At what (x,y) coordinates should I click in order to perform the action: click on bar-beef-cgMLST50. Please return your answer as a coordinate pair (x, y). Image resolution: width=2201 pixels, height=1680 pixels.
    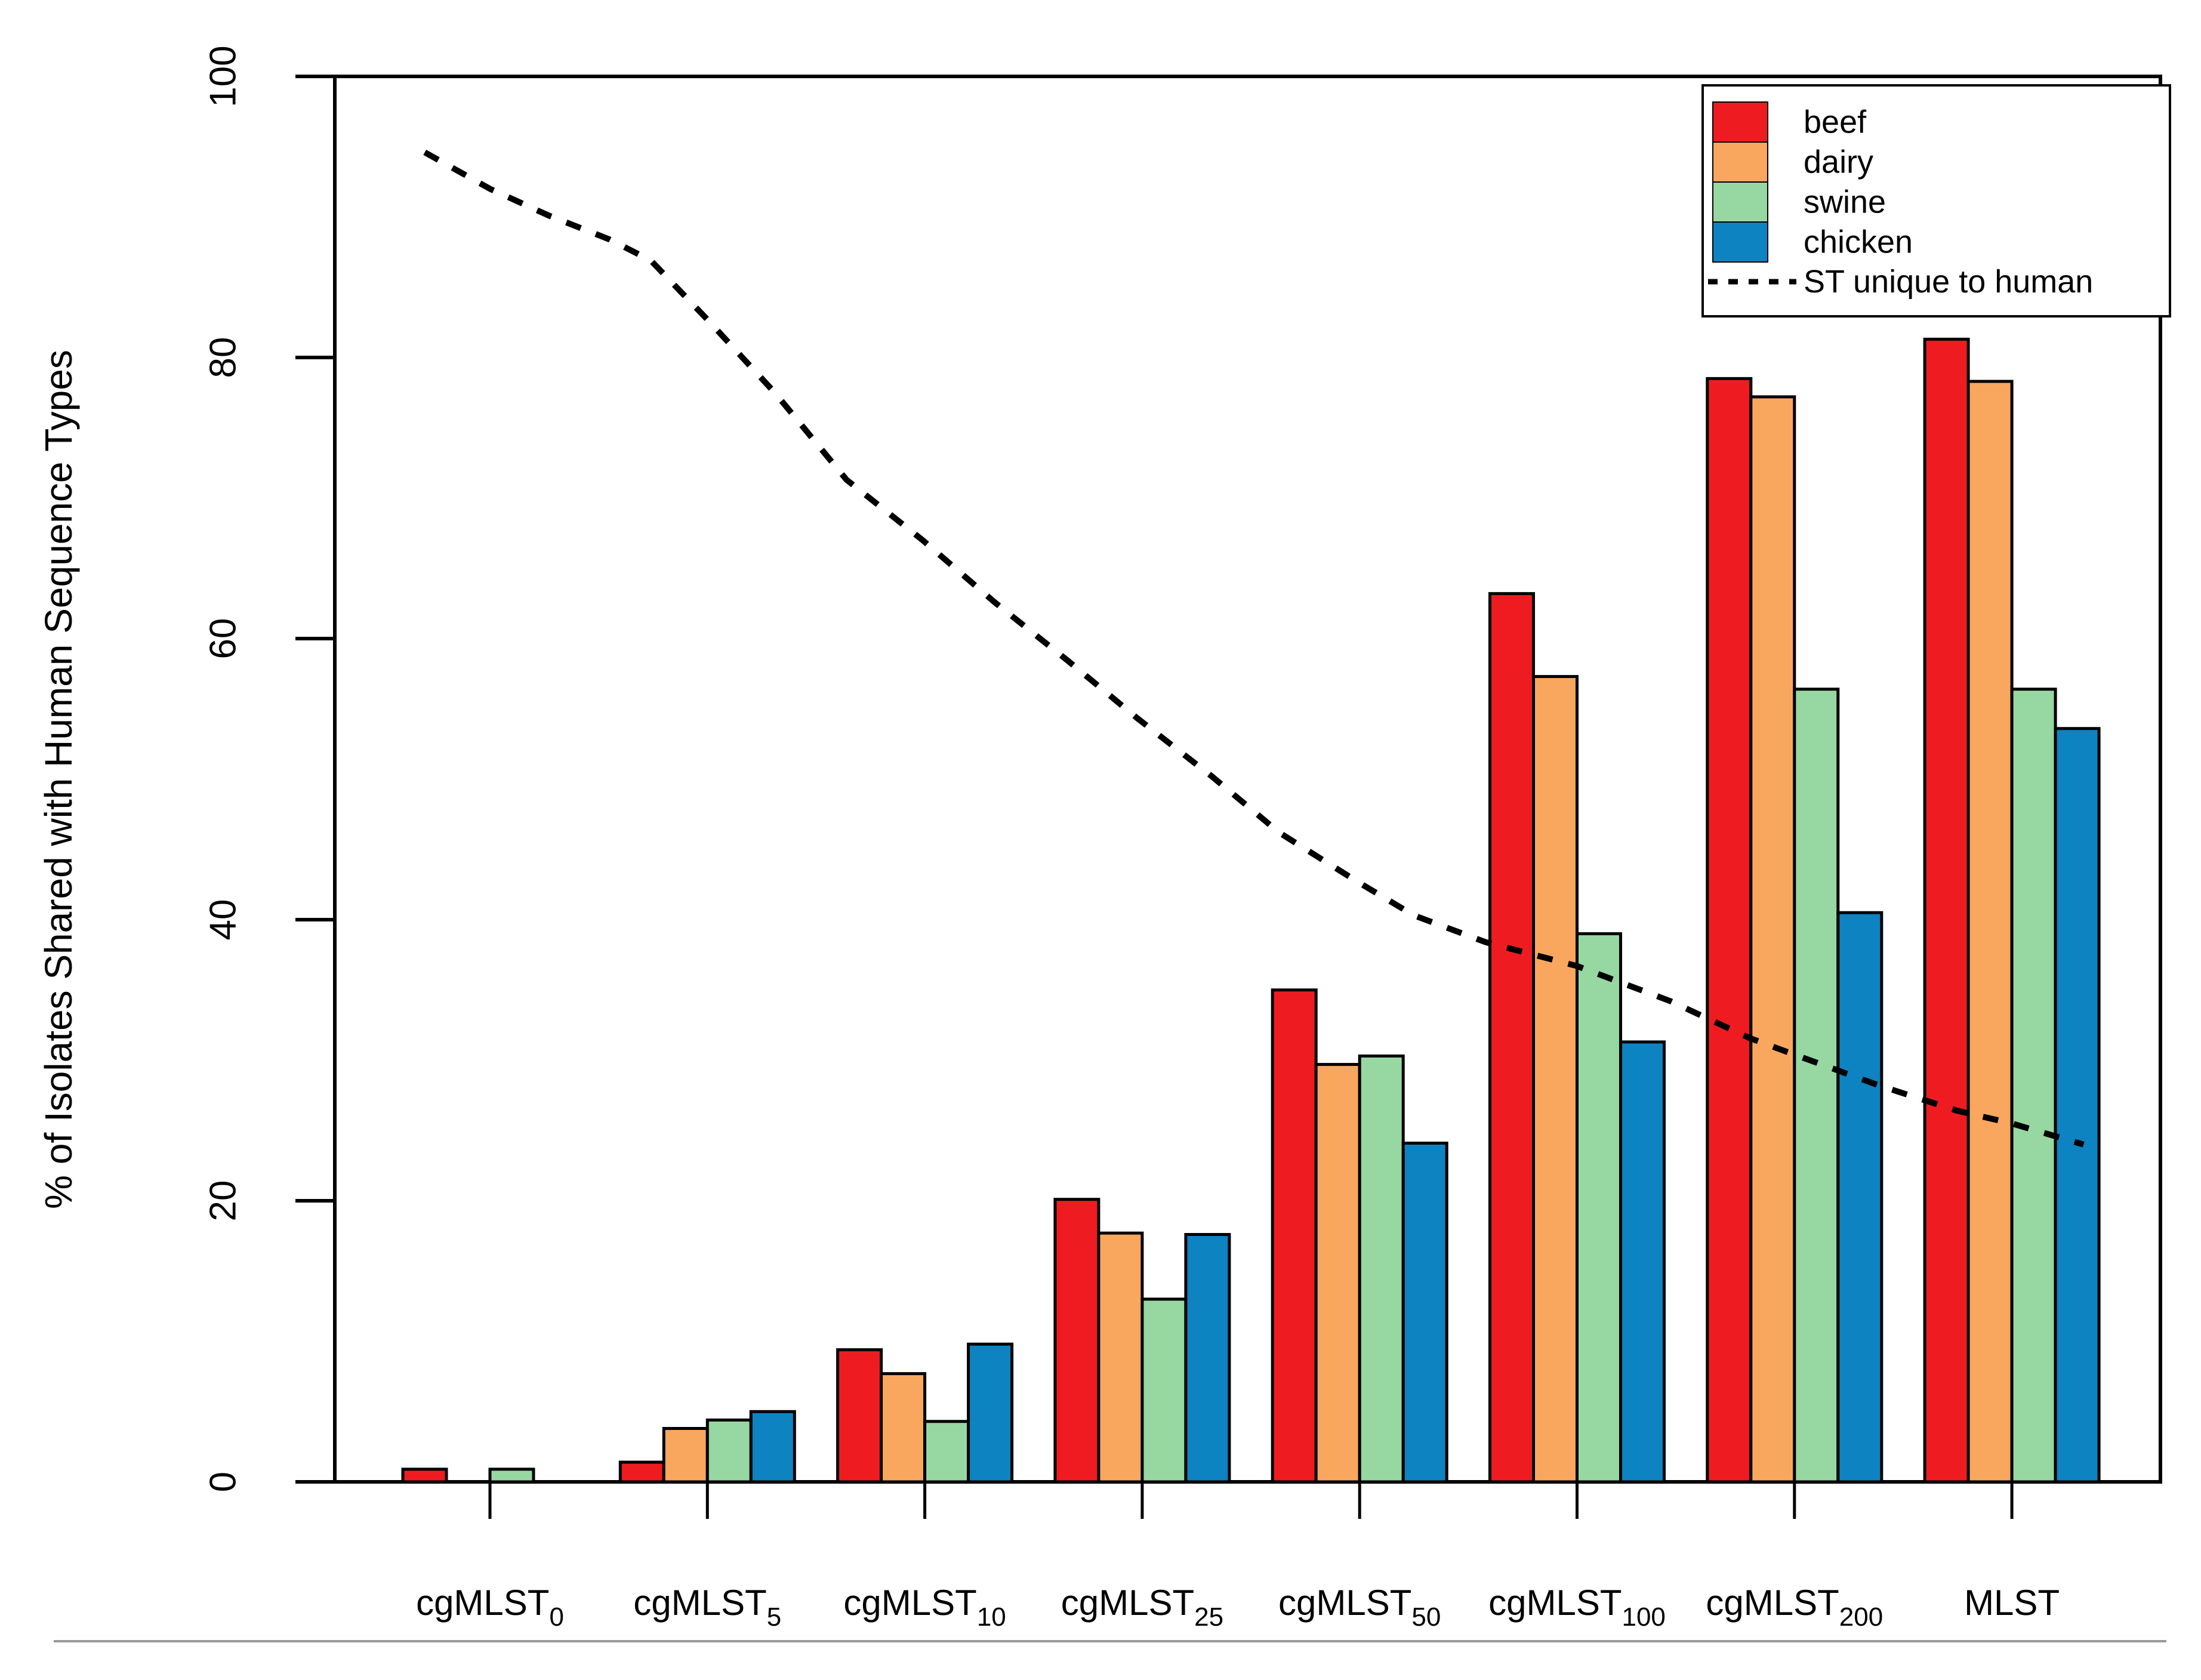
    Looking at the image, I should click on (1294, 1236).